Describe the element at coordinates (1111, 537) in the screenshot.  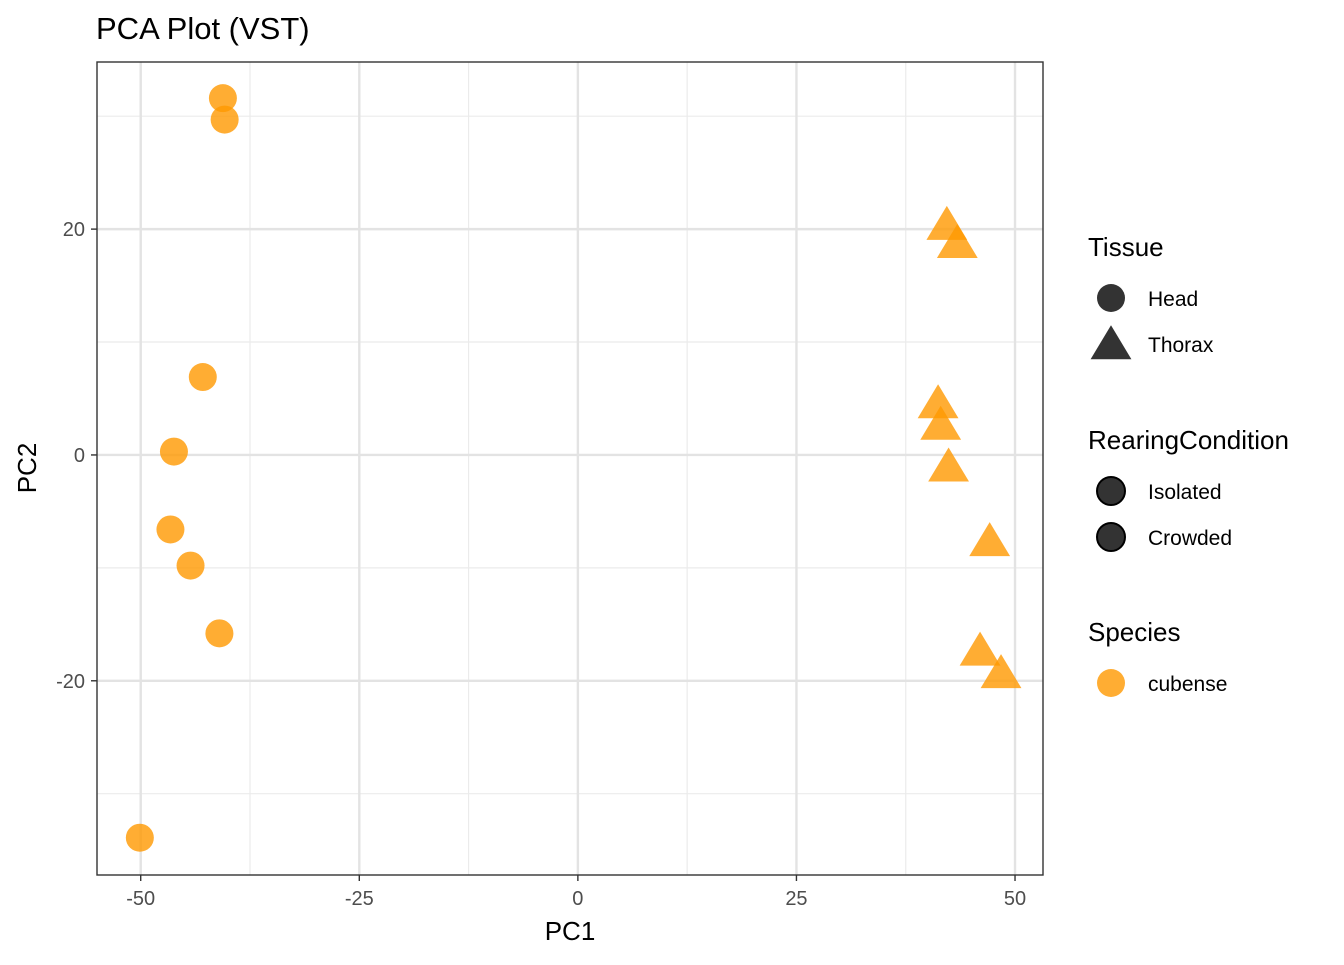
I see `legend-key-crowded-circle-icon` at that location.